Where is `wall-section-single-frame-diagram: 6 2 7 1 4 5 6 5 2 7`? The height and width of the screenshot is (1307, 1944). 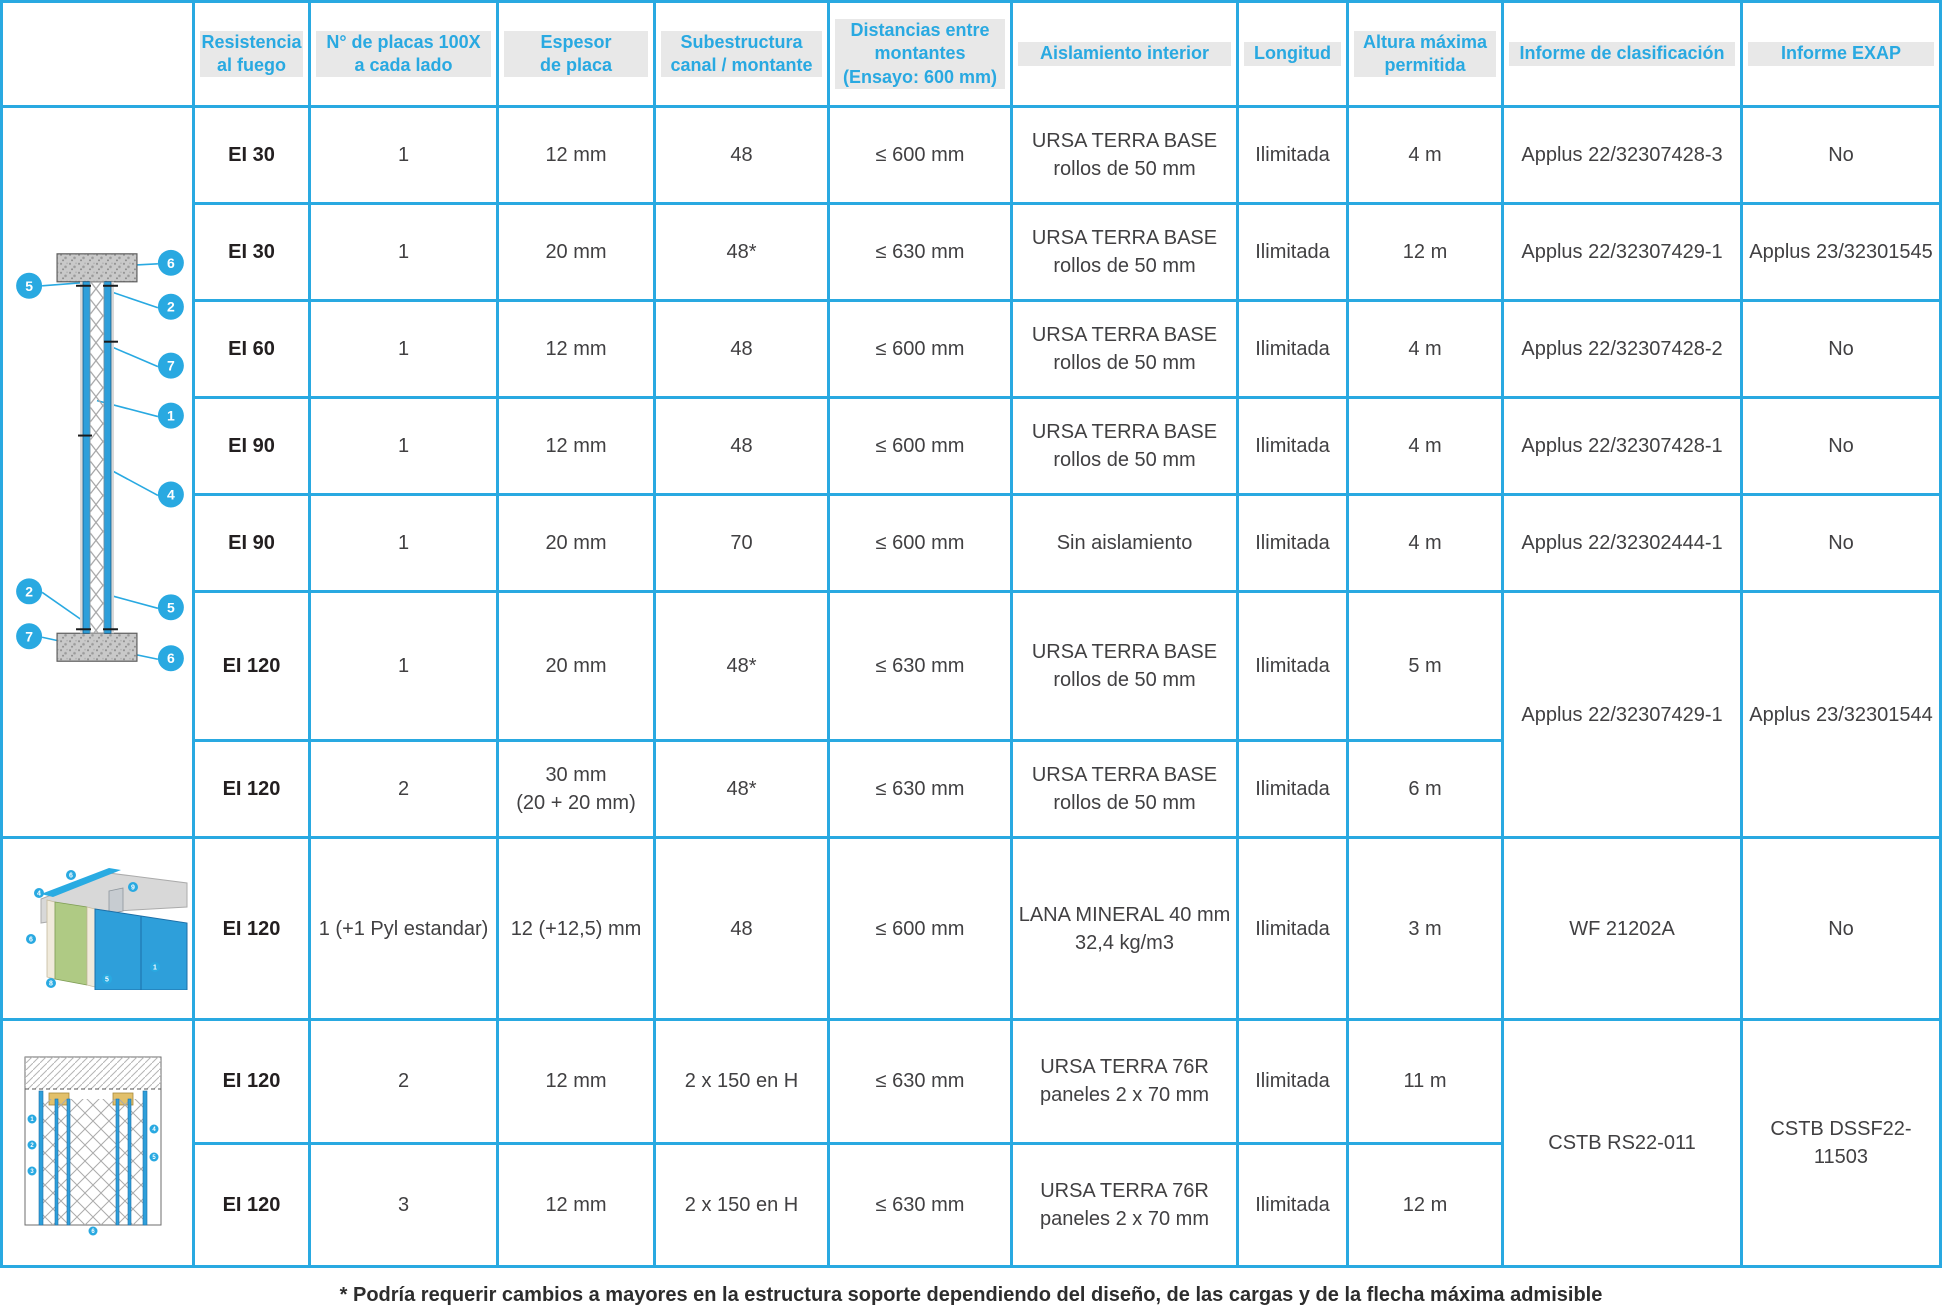
wall-section-single-frame-diagram: 6 2 7 1 4 5 6 5 2 7 is located at coordinates (97, 472).